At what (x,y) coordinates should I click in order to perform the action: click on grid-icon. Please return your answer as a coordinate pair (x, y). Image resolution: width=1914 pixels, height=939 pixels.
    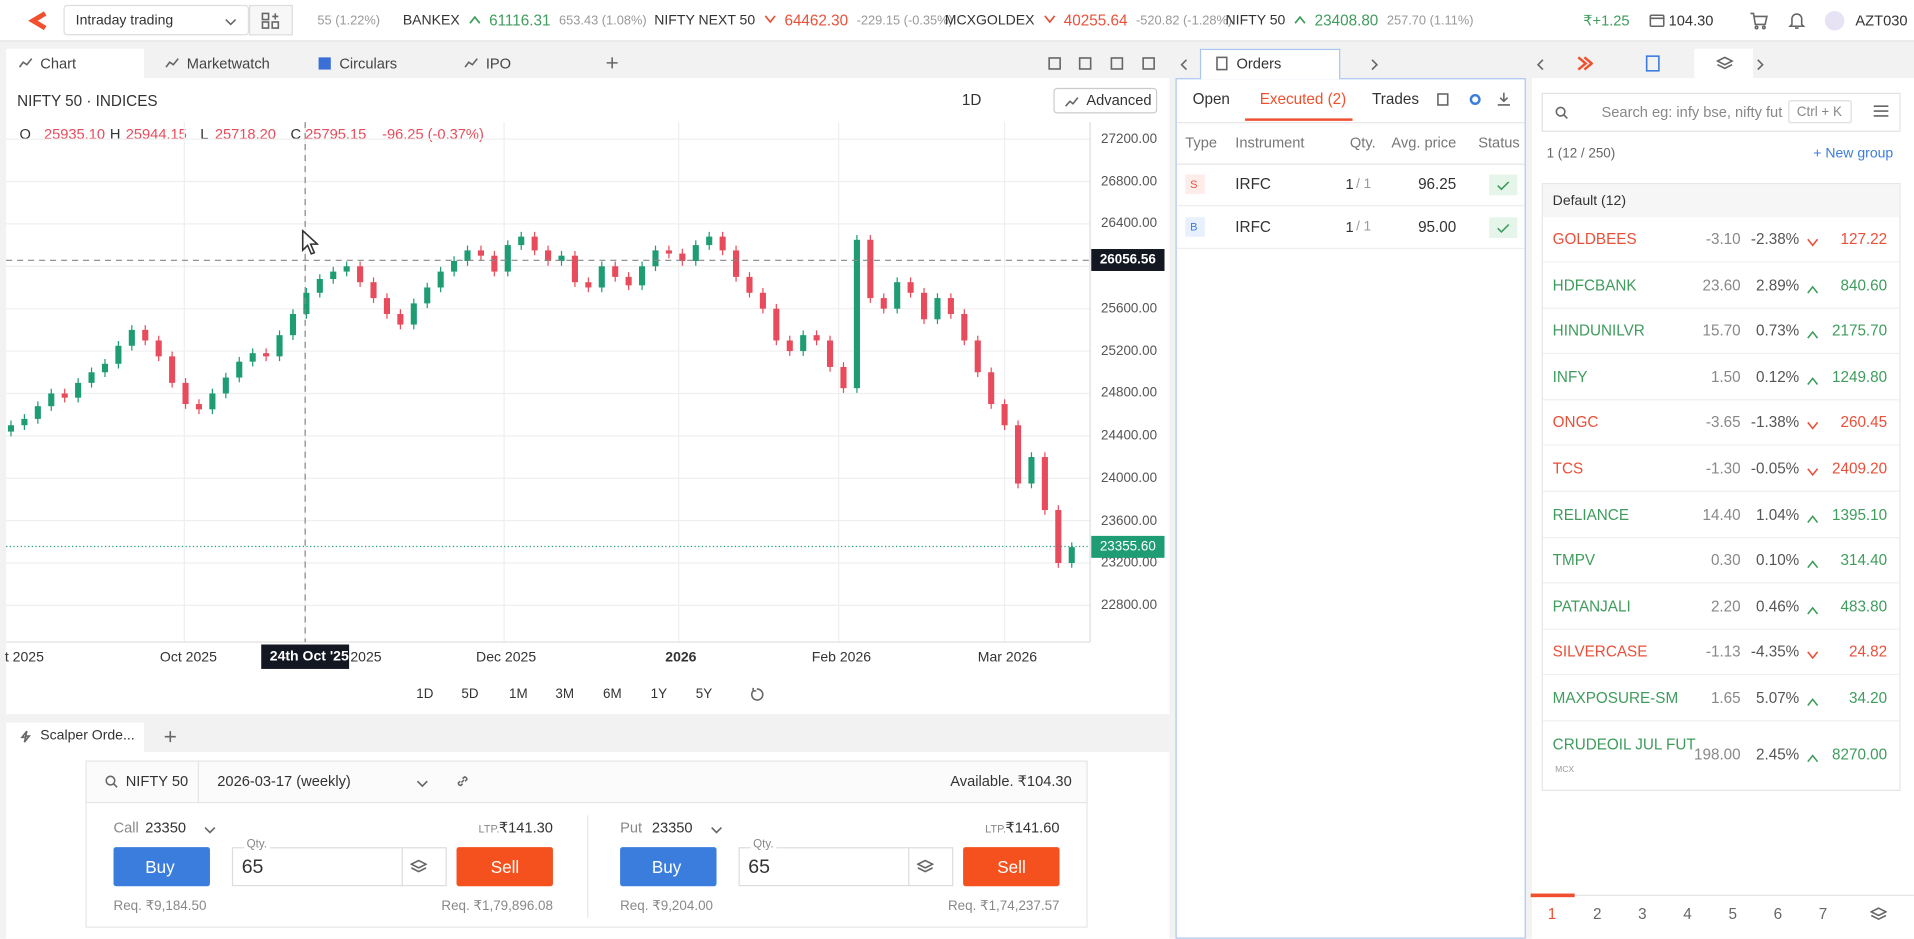
    Looking at the image, I should click on (271, 20).